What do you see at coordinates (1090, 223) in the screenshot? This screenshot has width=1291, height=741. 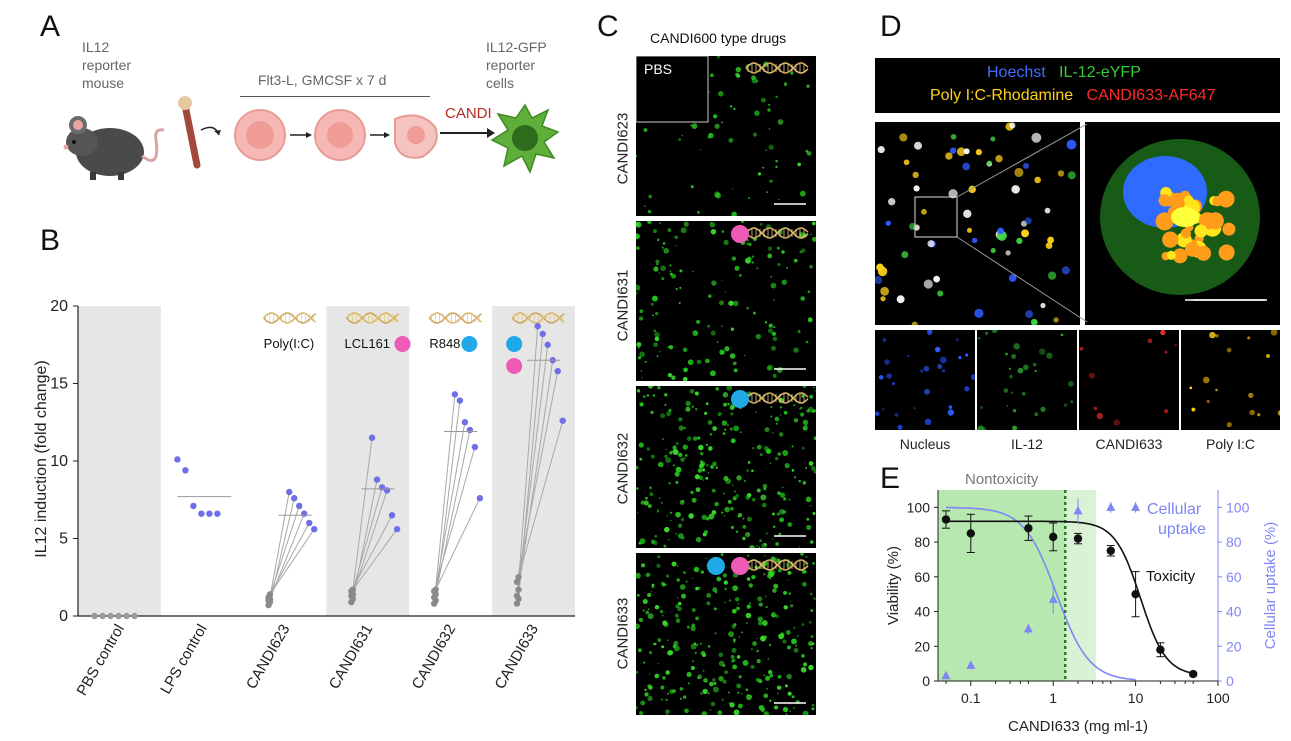 I see `zoom-connector-lines` at bounding box center [1090, 223].